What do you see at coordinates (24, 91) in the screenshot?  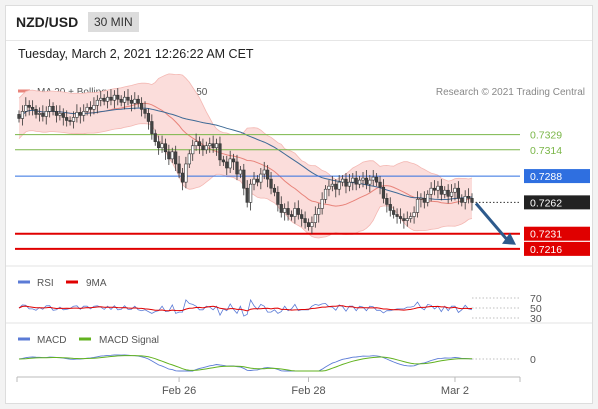 I see `legend-swatch-ma20` at bounding box center [24, 91].